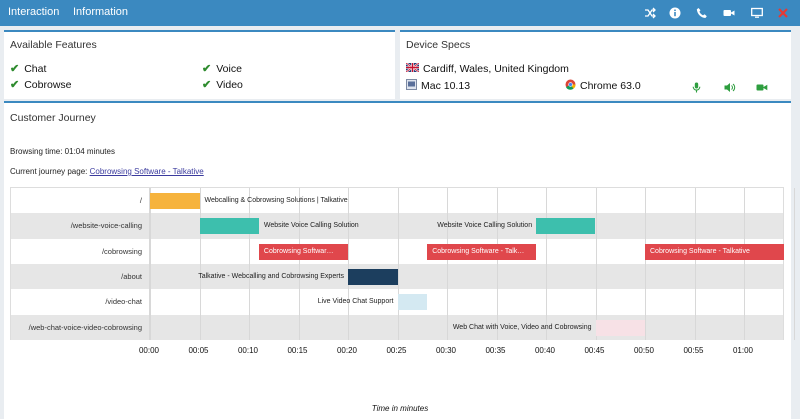 The image size is (800, 419). What do you see at coordinates (412, 68) in the screenshot?
I see `uk-flag-icon` at bounding box center [412, 68].